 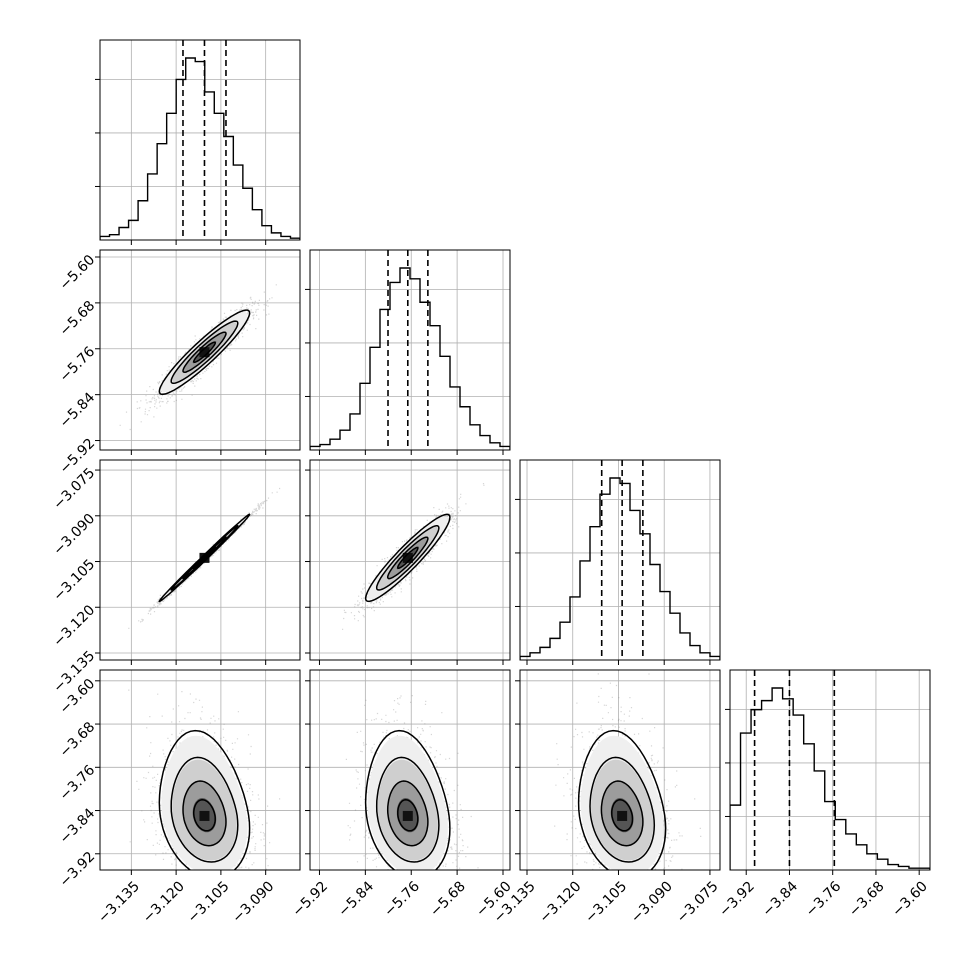 What do you see at coordinates (78, 411) in the screenshot?
I see `y-tick-label: −5.84` at bounding box center [78, 411].